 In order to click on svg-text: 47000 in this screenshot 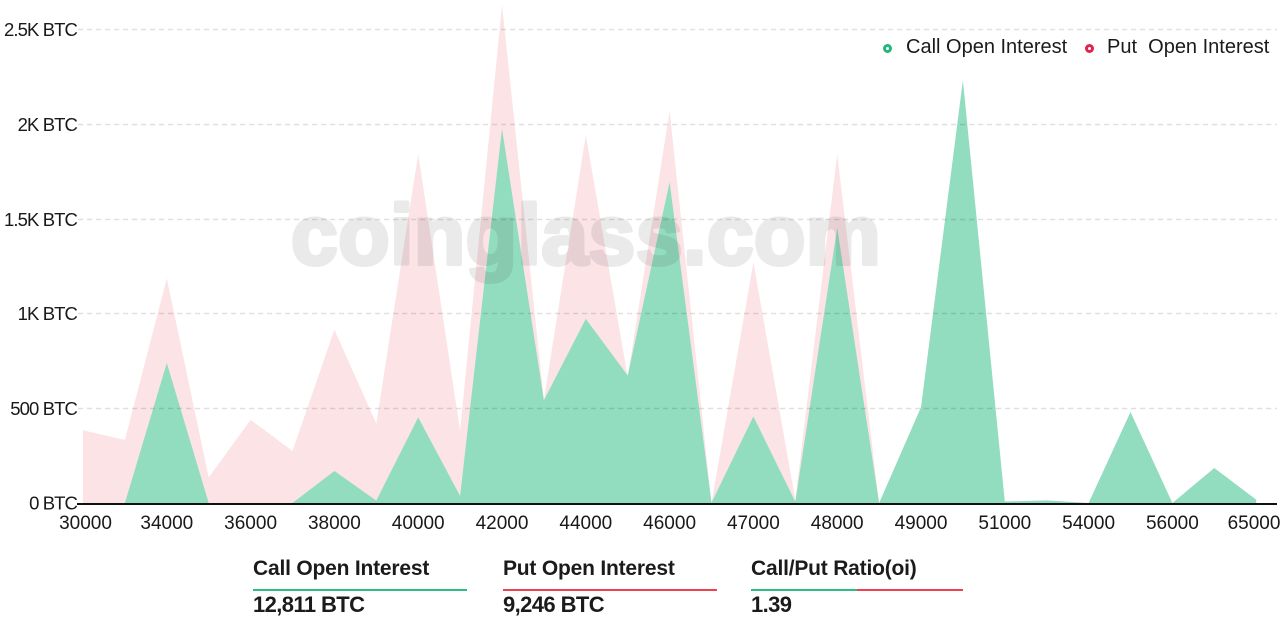, I will do `click(753, 523)`.